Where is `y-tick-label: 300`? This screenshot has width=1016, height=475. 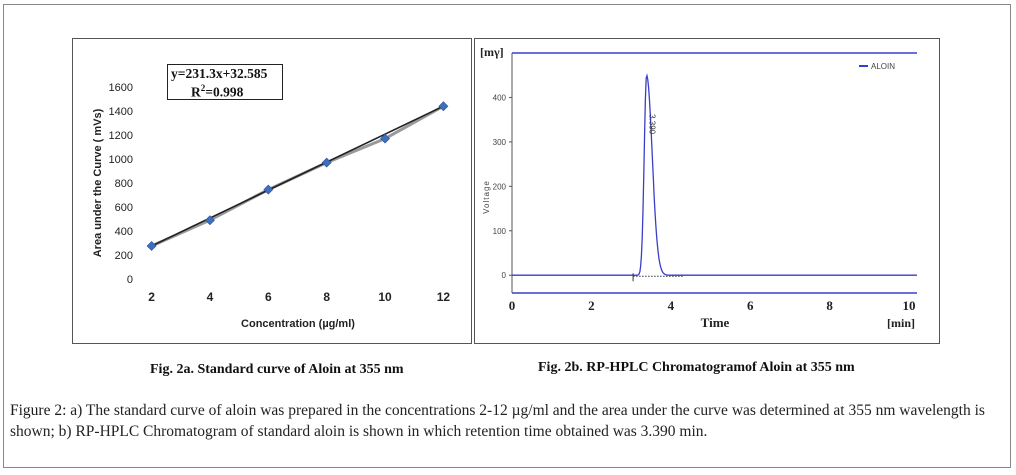 y-tick-label: 300 is located at coordinates (500, 142).